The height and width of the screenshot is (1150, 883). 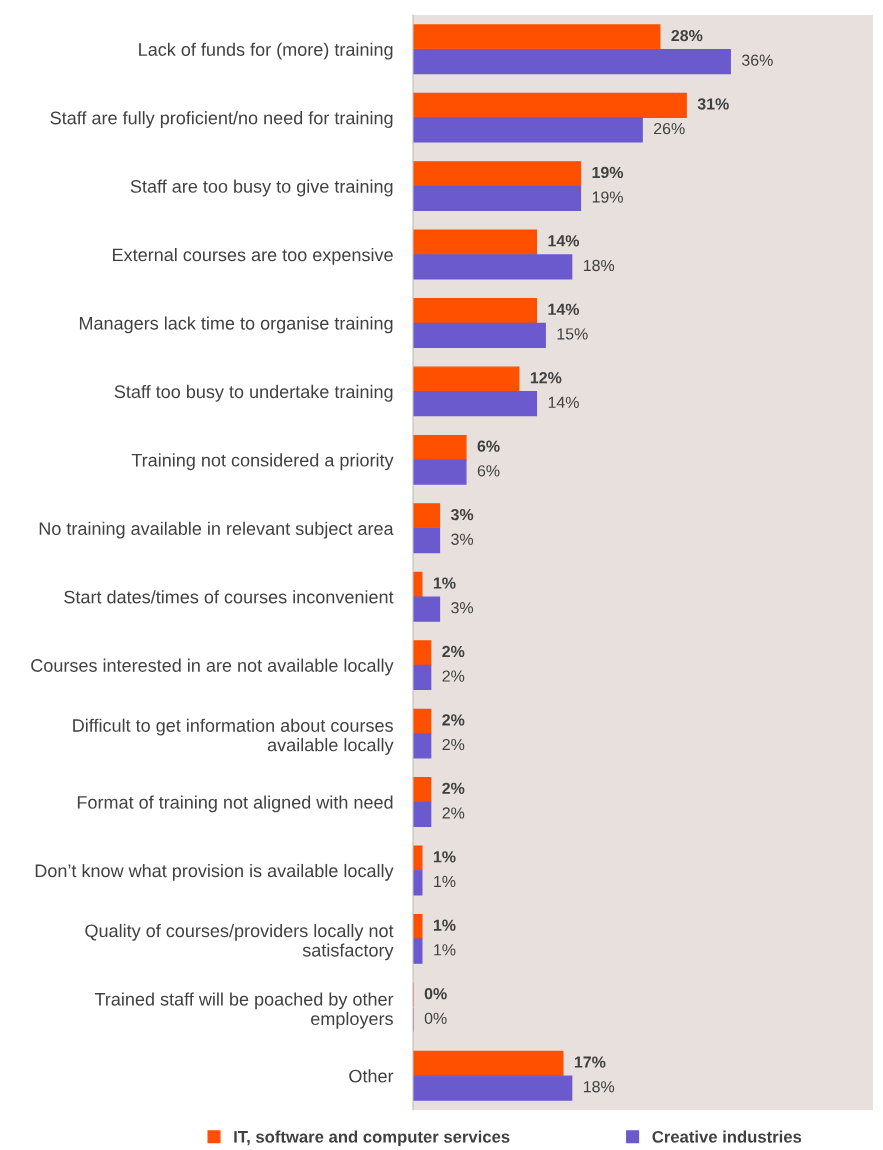 I want to click on legend-label: IT, software and computer services, so click(x=372, y=1138).